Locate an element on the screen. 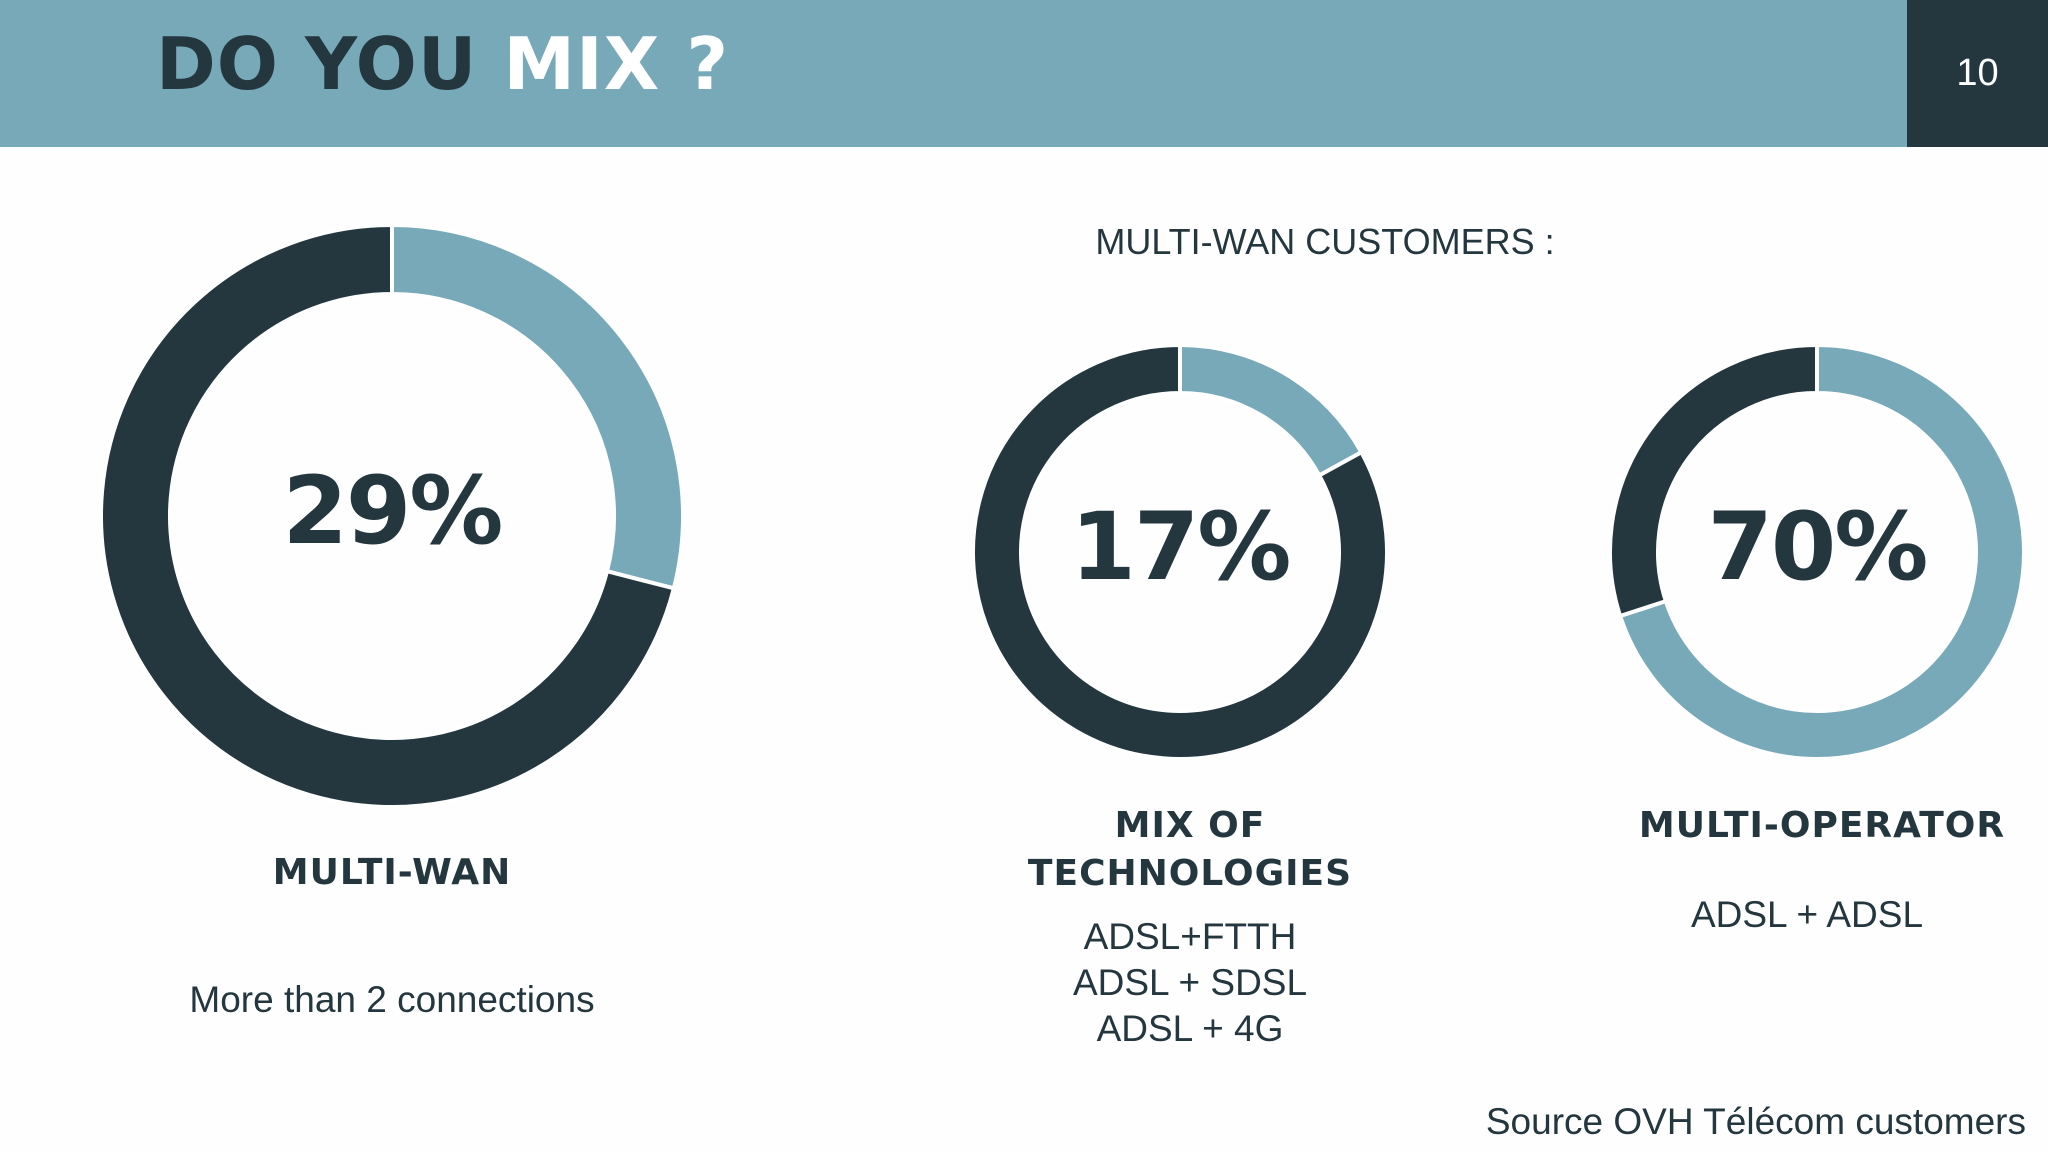 Image resolution: width=2048 pixels, height=1152 pixels. header-bar: DO YOU MIX ? is located at coordinates (953, 73).